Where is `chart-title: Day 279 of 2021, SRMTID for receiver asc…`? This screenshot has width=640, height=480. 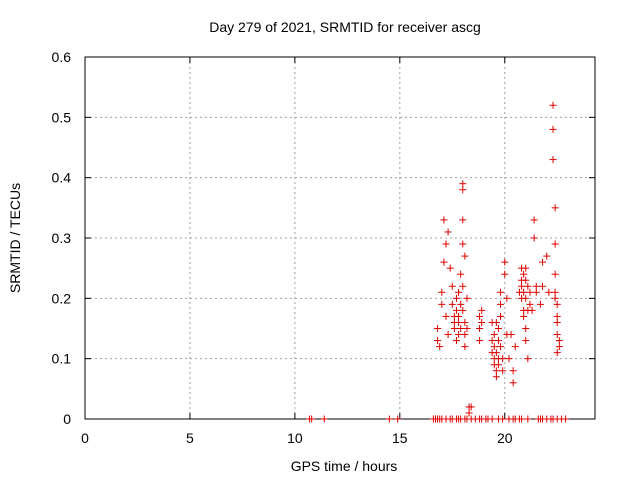 chart-title: Day 279 of 2021, SRMTID for receiver asc… is located at coordinates (345, 27).